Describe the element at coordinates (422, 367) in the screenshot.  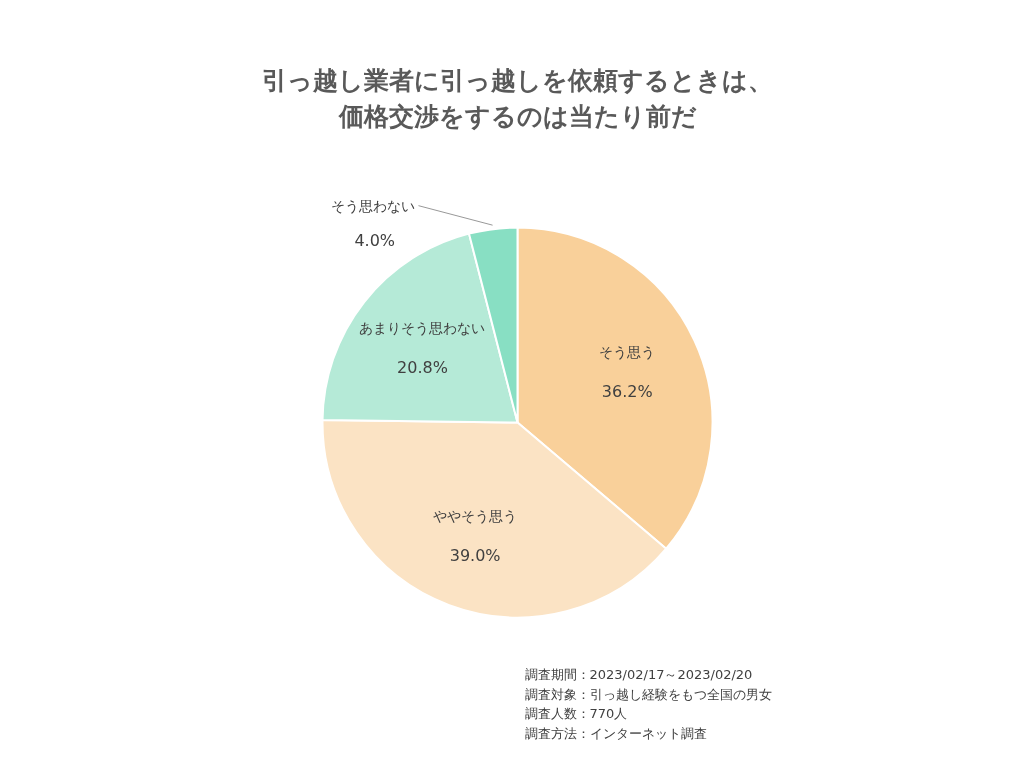
I see `data-label: 20.8%` at that location.